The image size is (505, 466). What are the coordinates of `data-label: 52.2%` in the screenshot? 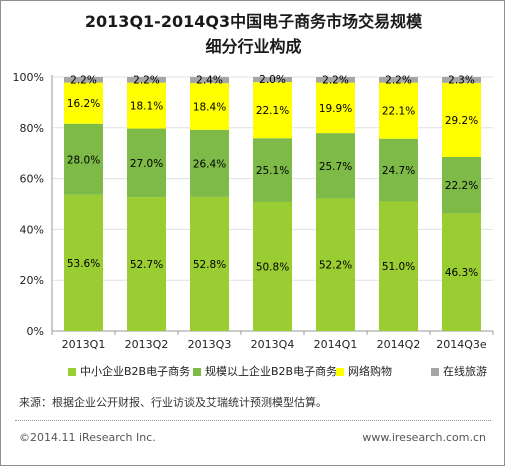 It's located at (335, 266).